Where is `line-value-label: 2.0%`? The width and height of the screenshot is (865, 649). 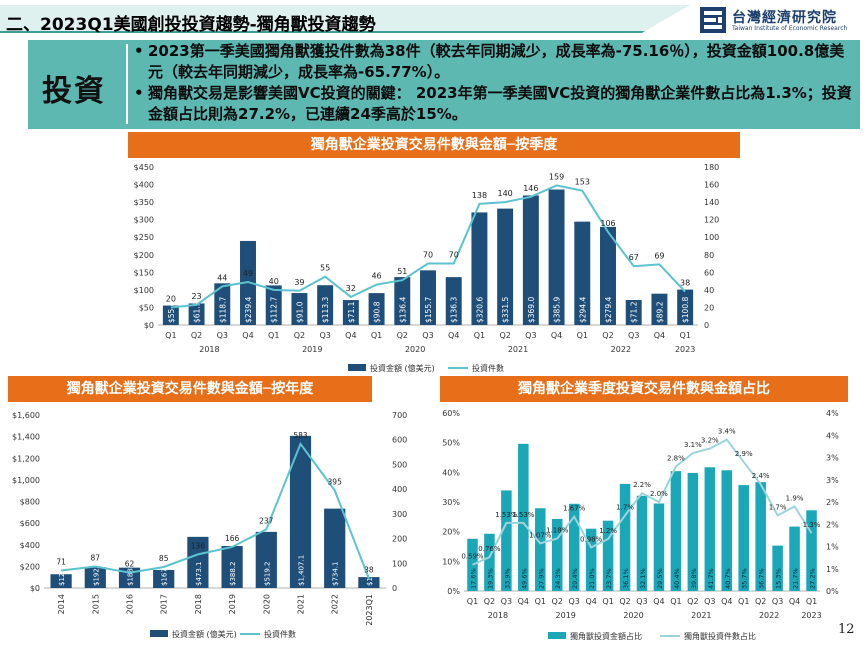 line-value-label: 2.0% is located at coordinates (659, 494).